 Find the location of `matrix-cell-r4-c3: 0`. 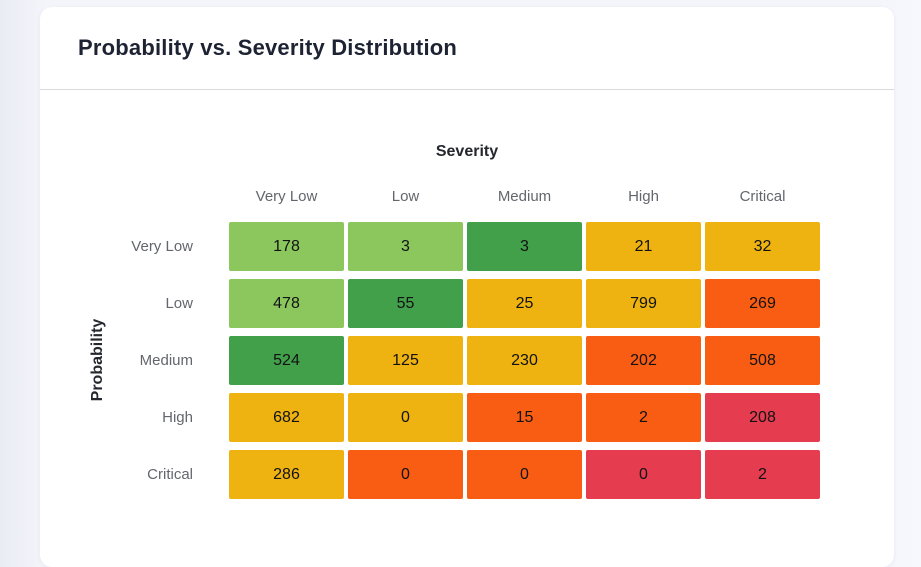

matrix-cell-r4-c3: 0 is located at coordinates (643, 474).